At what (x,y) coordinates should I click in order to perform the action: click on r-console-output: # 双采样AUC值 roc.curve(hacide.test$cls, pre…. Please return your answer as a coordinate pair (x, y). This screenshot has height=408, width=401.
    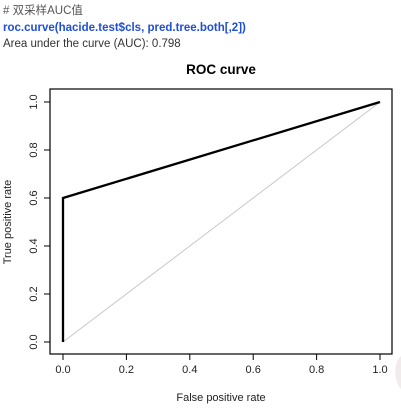
    Looking at the image, I should click on (201, 28).